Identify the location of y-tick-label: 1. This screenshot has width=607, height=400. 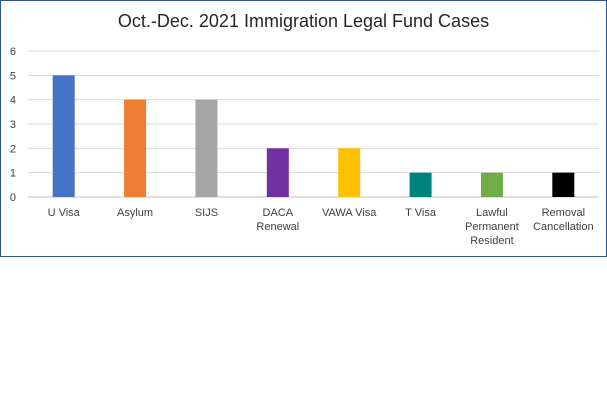
(13, 174).